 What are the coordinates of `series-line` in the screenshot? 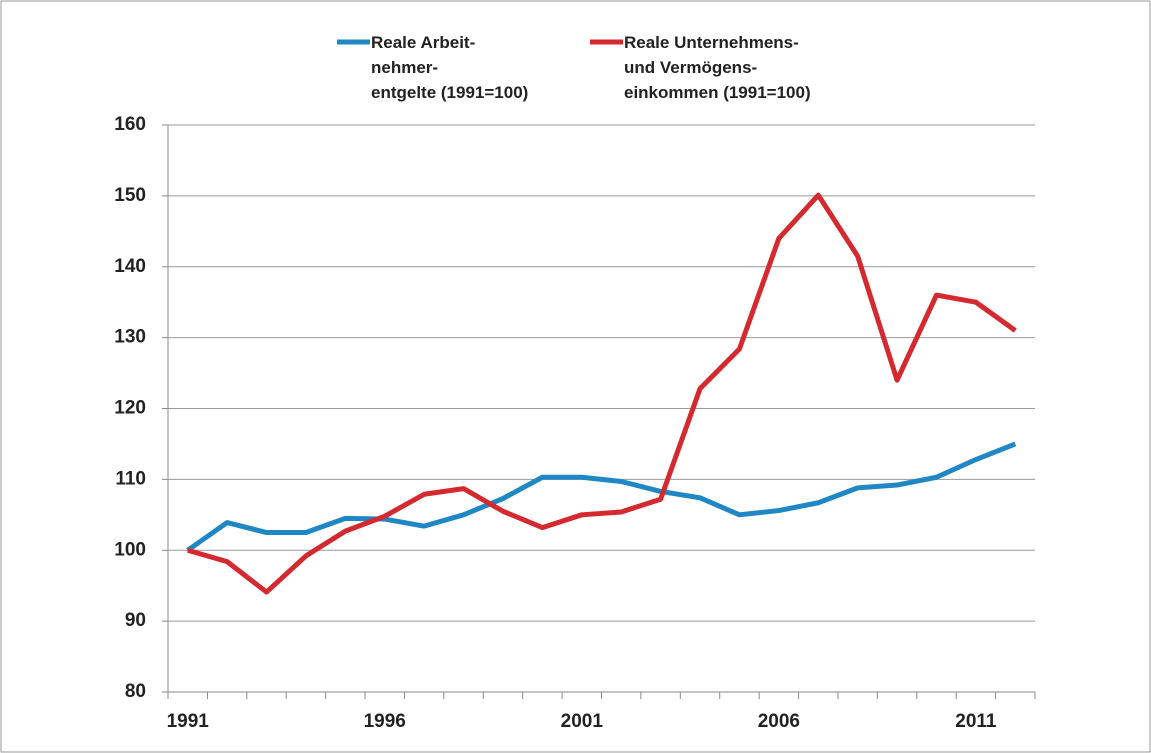 It's located at (601, 497).